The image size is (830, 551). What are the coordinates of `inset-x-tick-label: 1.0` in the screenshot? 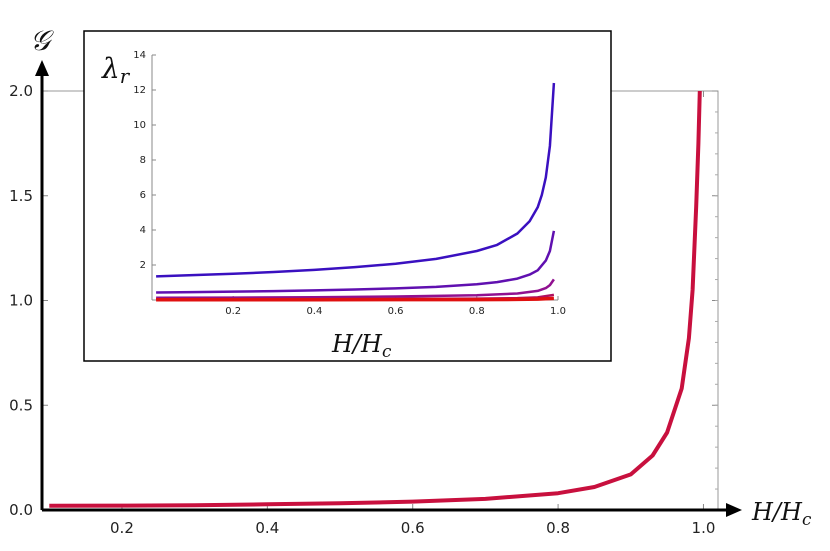 It's located at (558, 311).